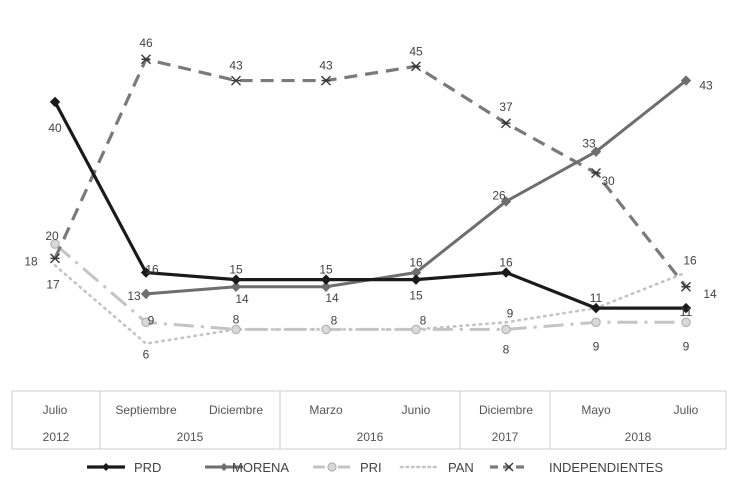  What do you see at coordinates (55, 128) in the screenshot?
I see `data-label-prd-0: 40` at bounding box center [55, 128].